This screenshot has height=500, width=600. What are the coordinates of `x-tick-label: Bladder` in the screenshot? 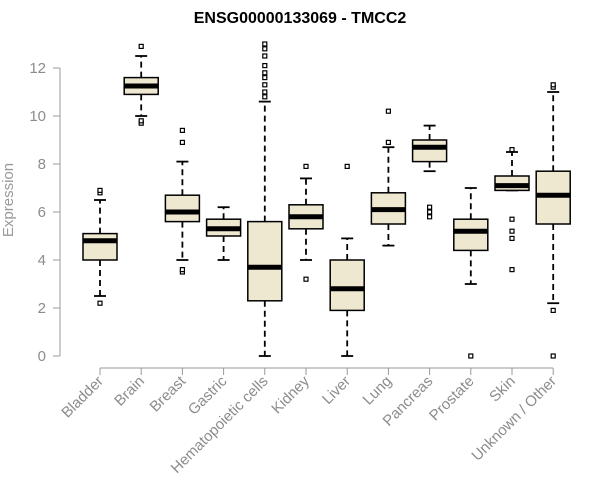 It's located at (82, 397).